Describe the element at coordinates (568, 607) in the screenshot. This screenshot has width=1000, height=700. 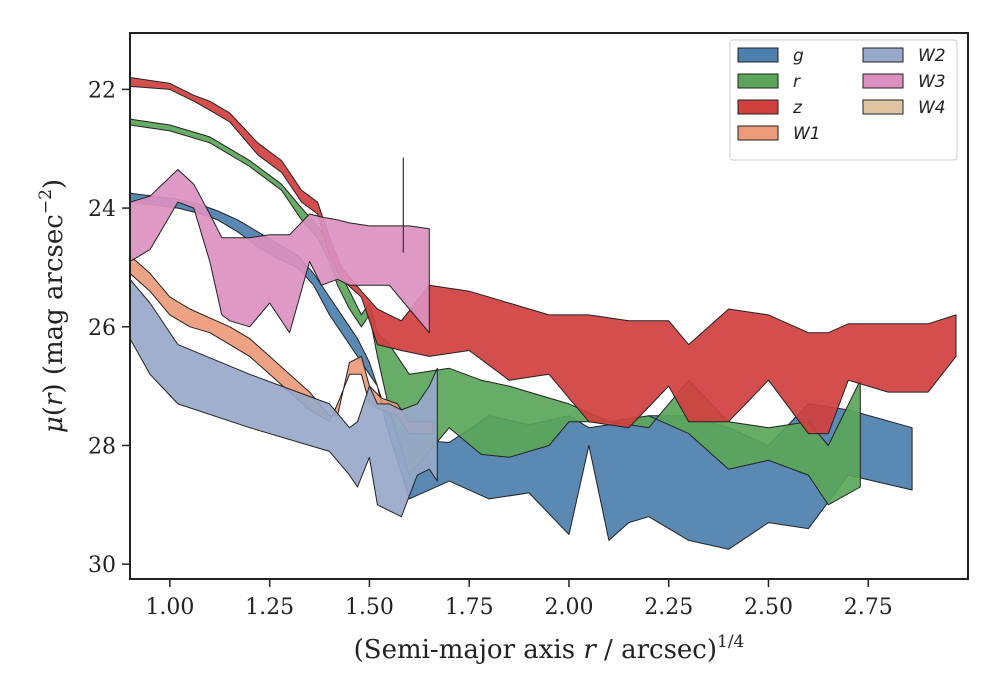
I see `x-tick-label: 2.00` at that location.